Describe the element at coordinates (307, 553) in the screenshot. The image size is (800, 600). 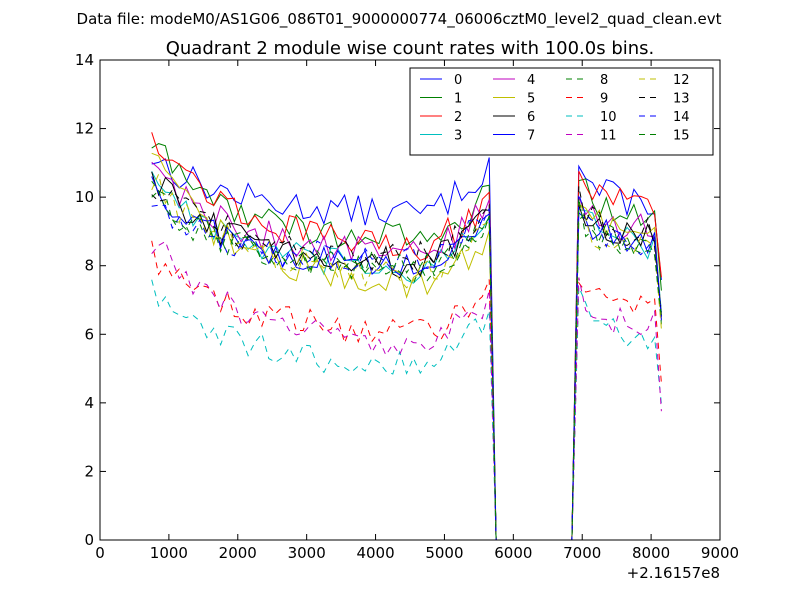
I see `x-tick-label: 3000` at that location.